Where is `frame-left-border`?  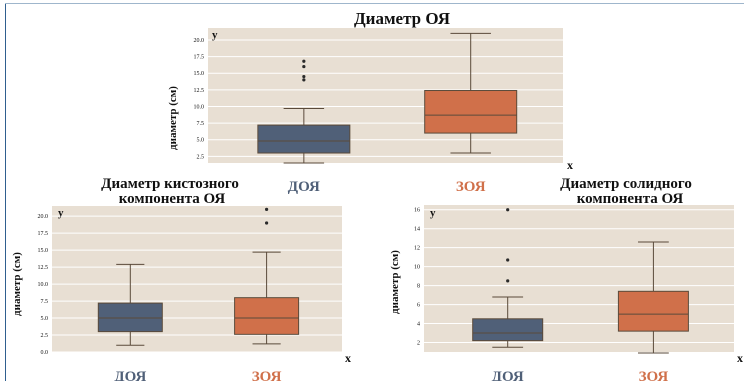 frame-left-border is located at coordinates (5, 192).